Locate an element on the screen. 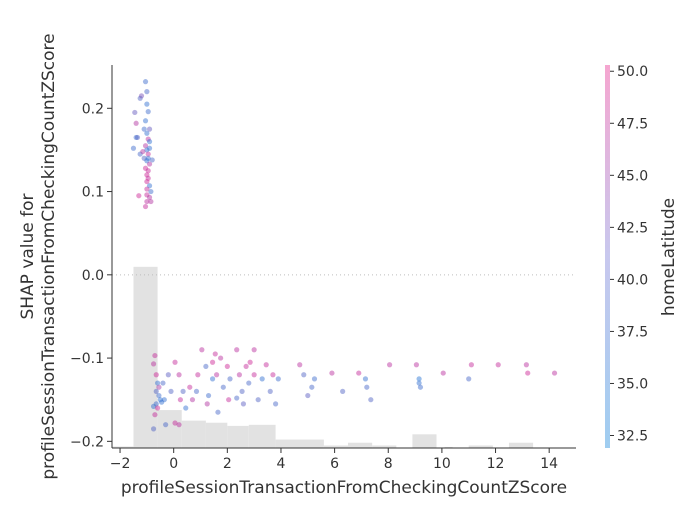  x-tick-label: −2 is located at coordinates (120, 464).